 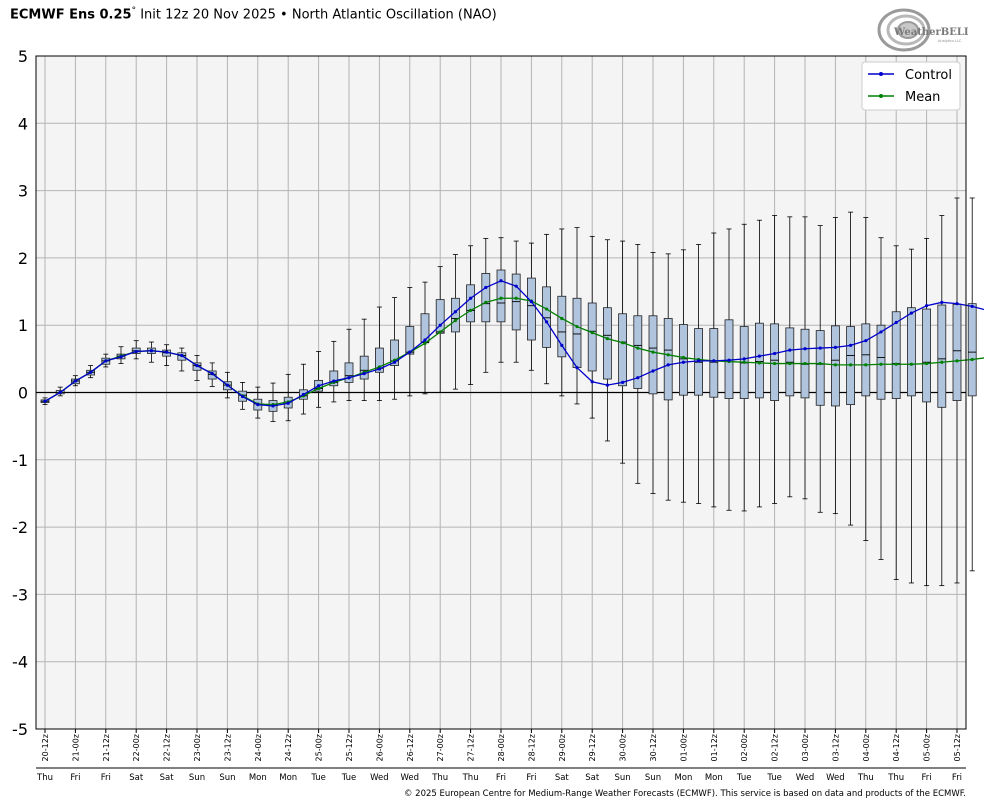 What do you see at coordinates (134, 11) in the screenshot?
I see `degree-symbol: °` at bounding box center [134, 11].